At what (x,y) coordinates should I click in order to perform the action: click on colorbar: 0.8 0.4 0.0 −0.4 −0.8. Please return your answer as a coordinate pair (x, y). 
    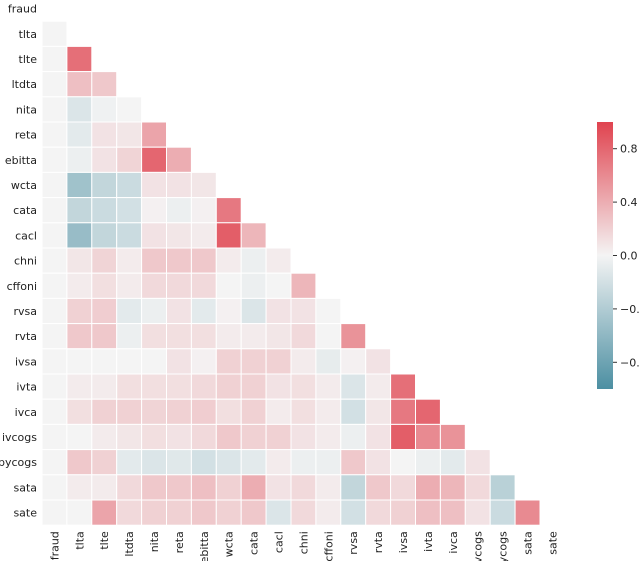
    Looking at the image, I should click on (618, 255).